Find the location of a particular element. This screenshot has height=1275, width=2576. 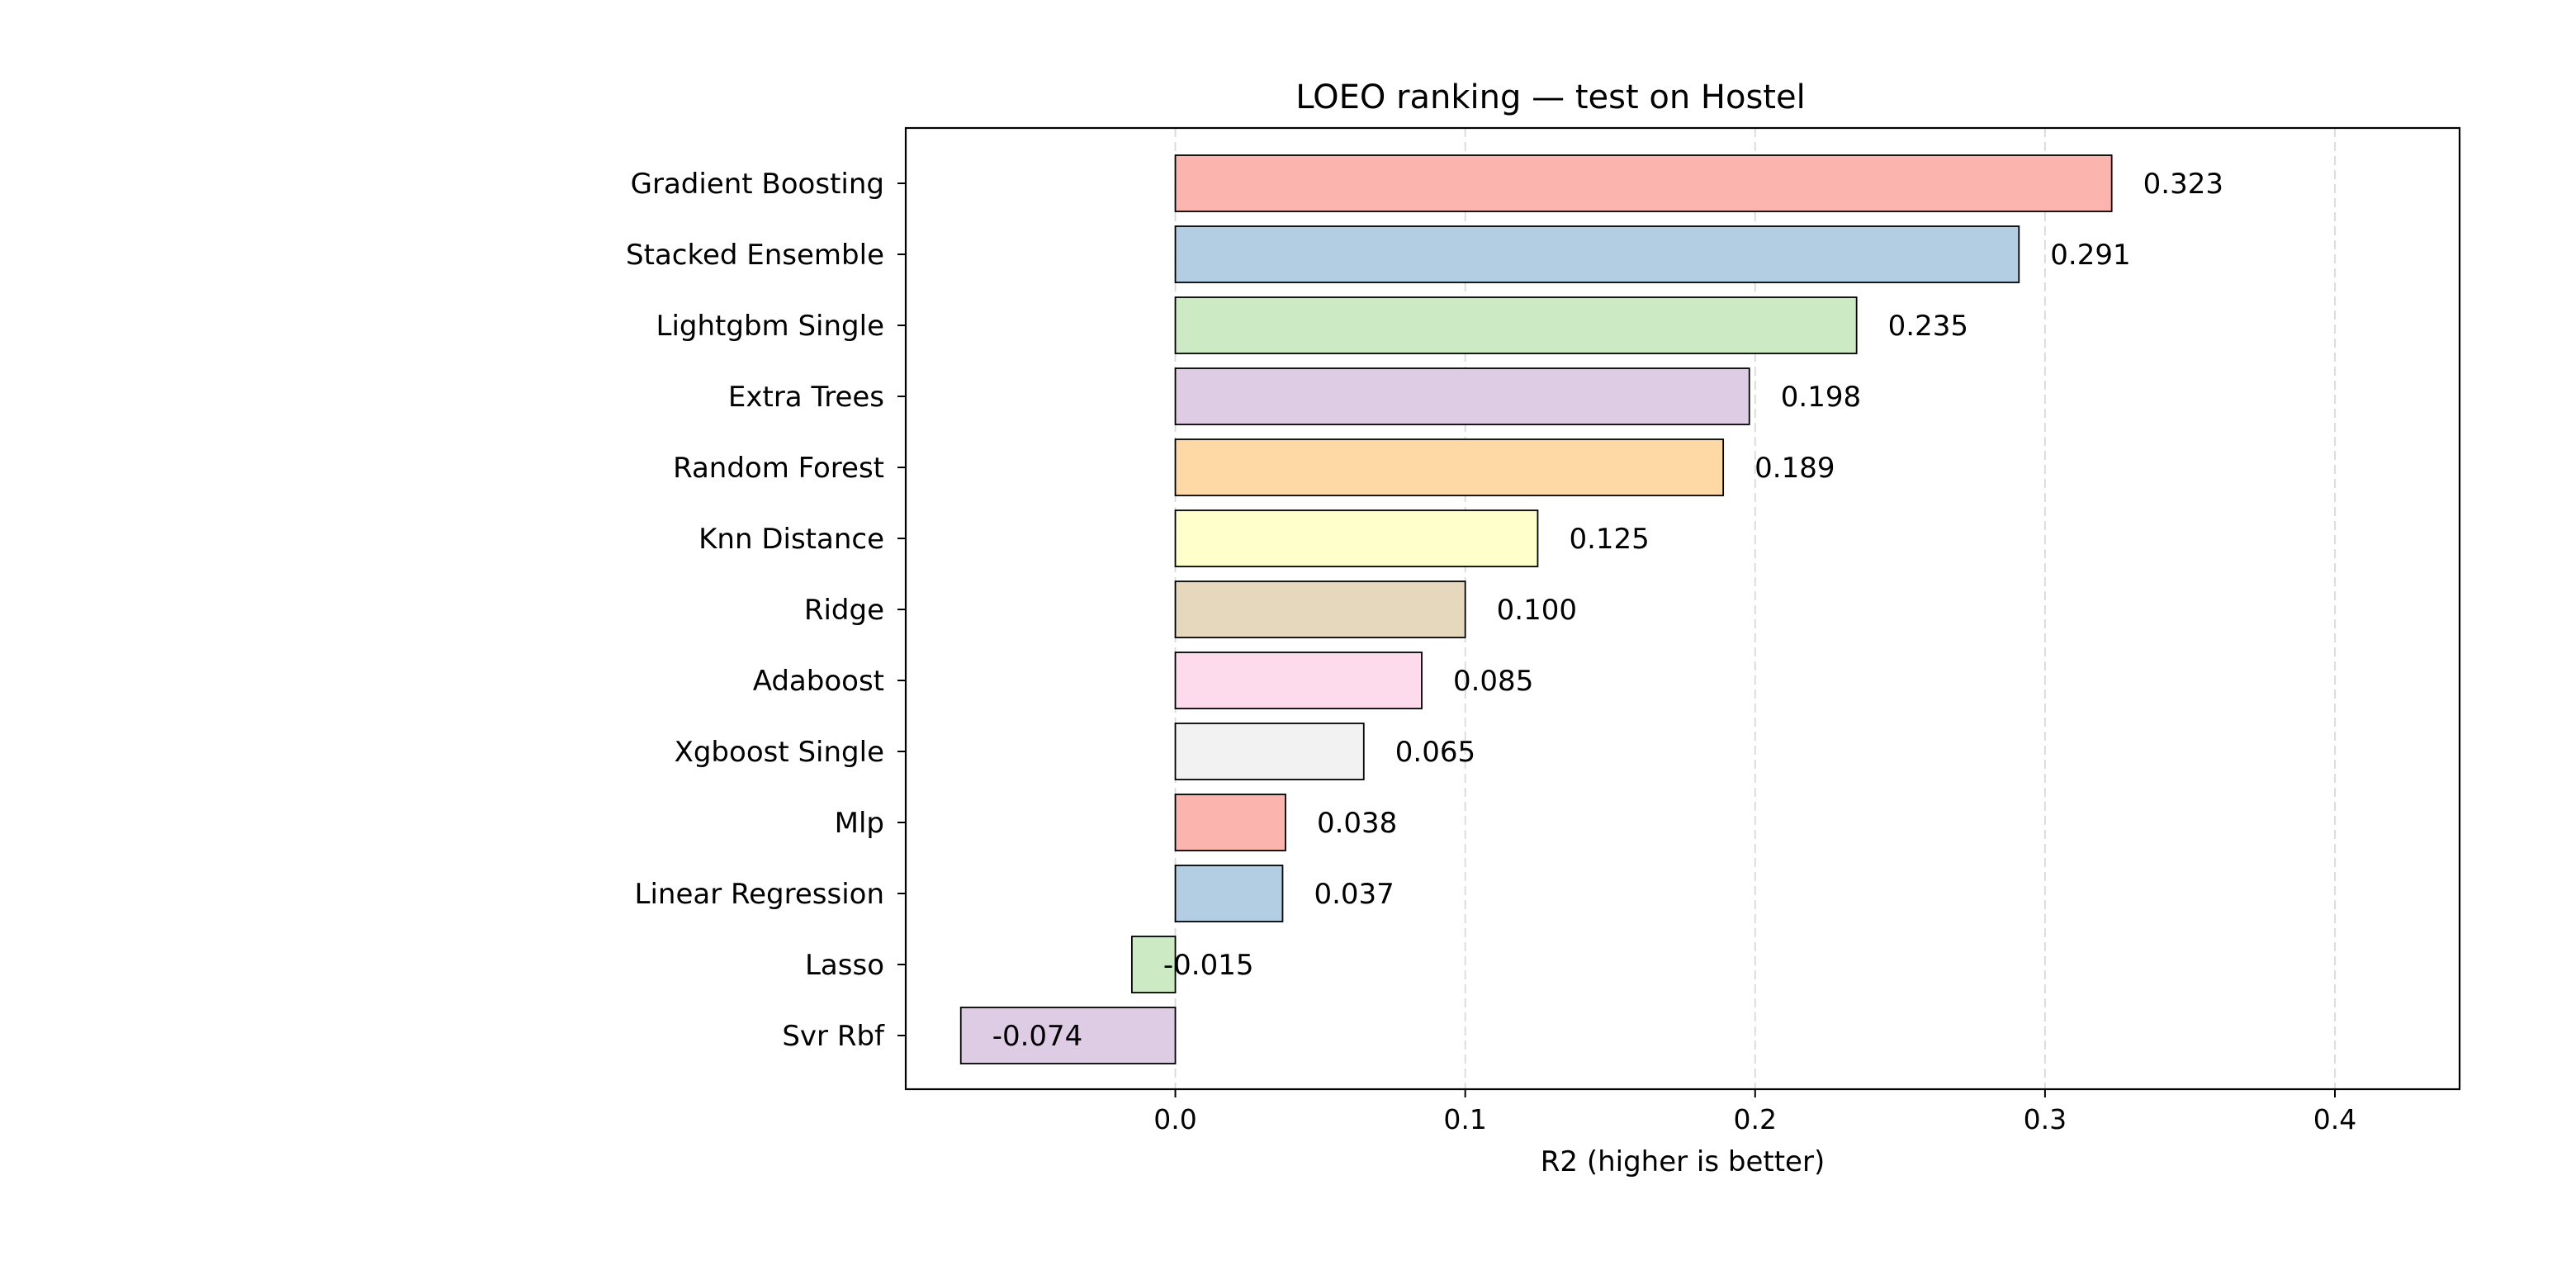

bar-extra-trees is located at coordinates (1462, 396).